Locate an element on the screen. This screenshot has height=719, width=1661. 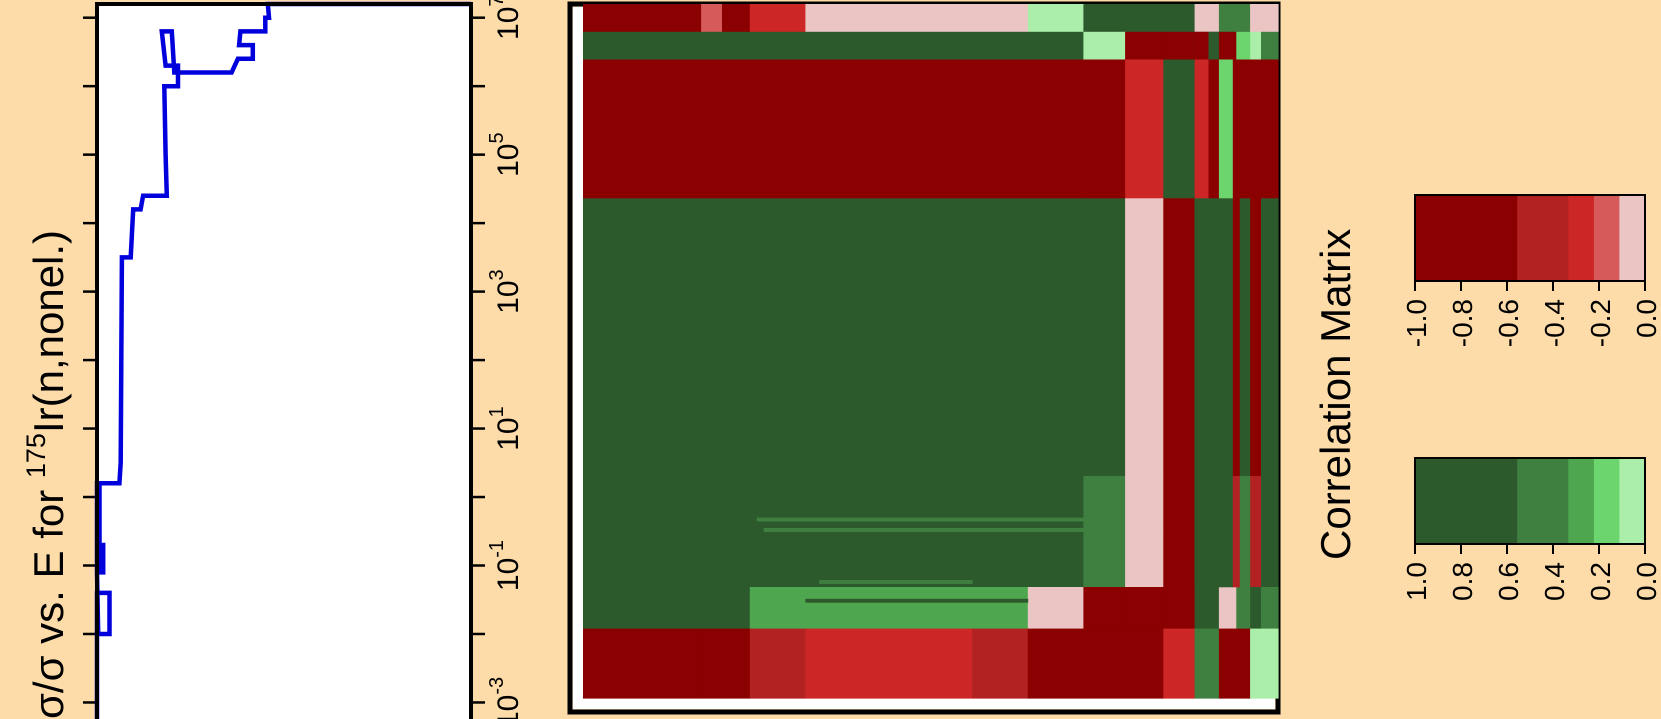
y-tick-label: 10⁷ is located at coordinates (505, 20).